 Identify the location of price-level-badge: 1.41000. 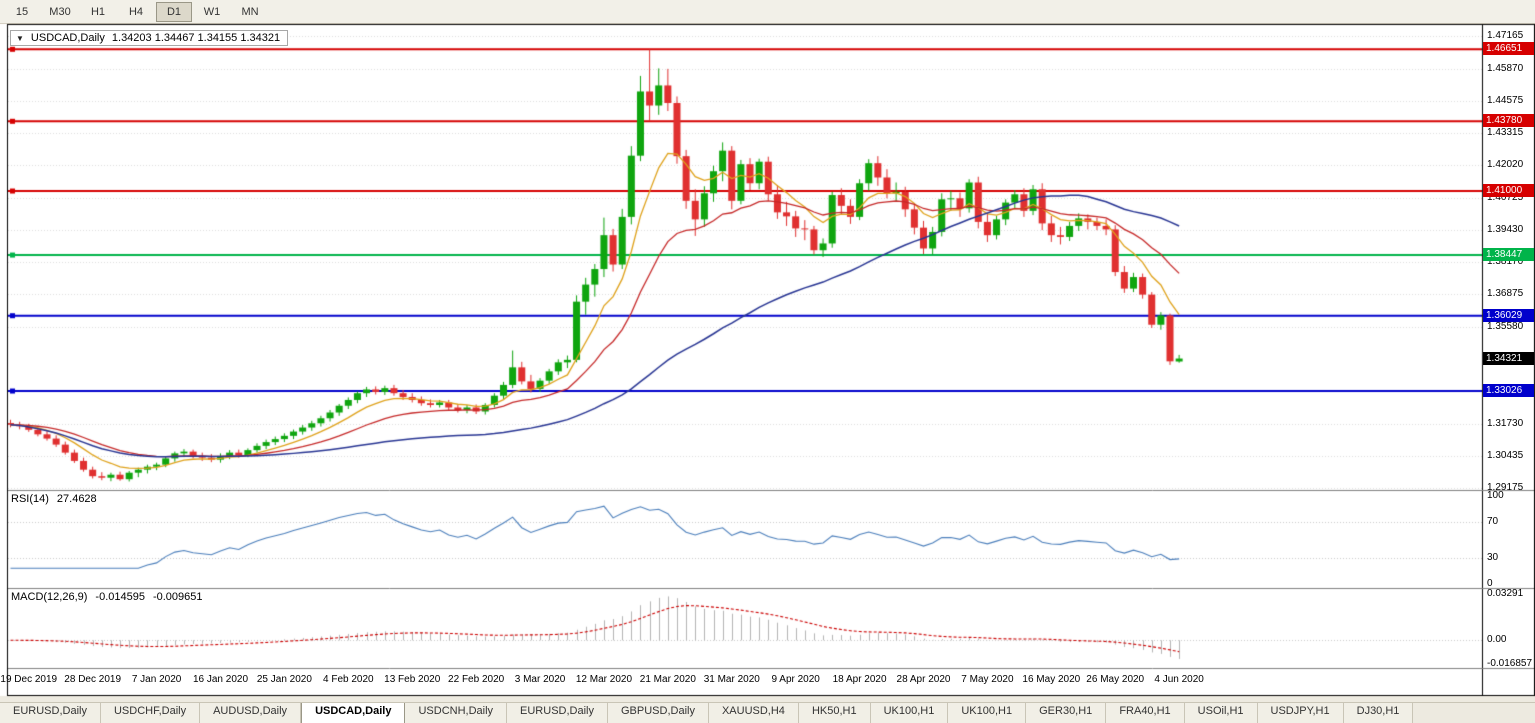
(1508, 191).